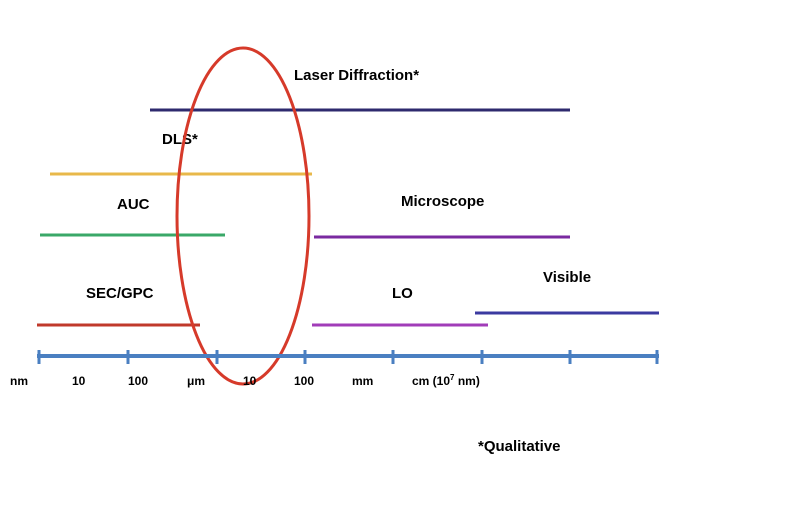  I want to click on highlight-ellipse, so click(243, 216).